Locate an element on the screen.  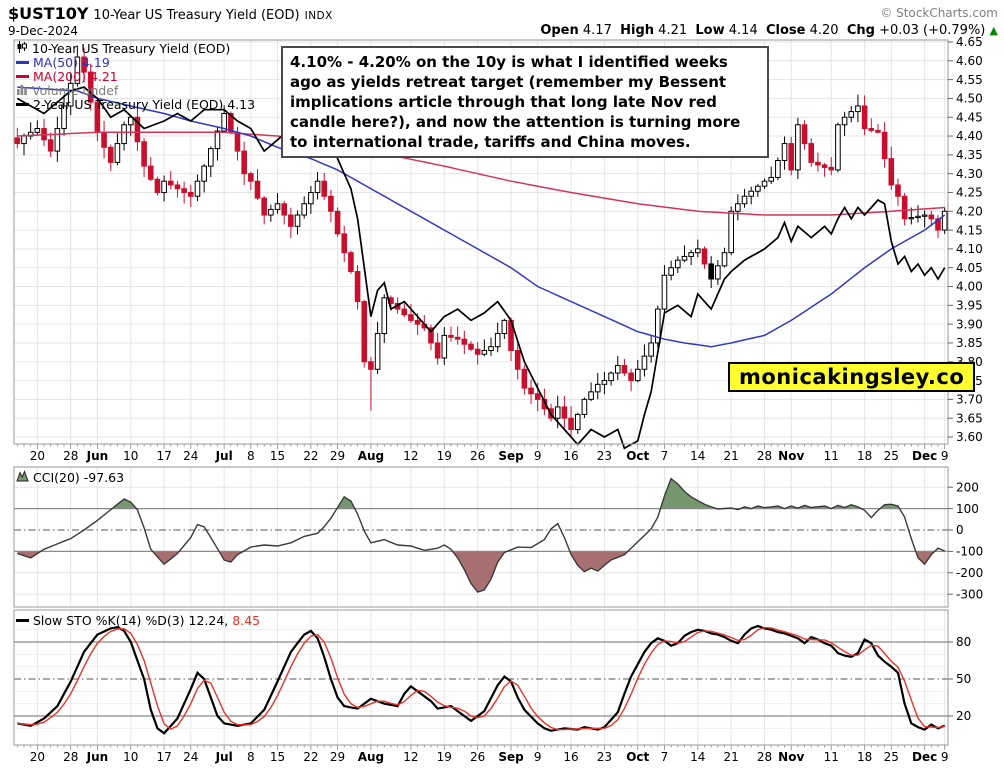
svg-text: 21 is located at coordinates (731, 456).